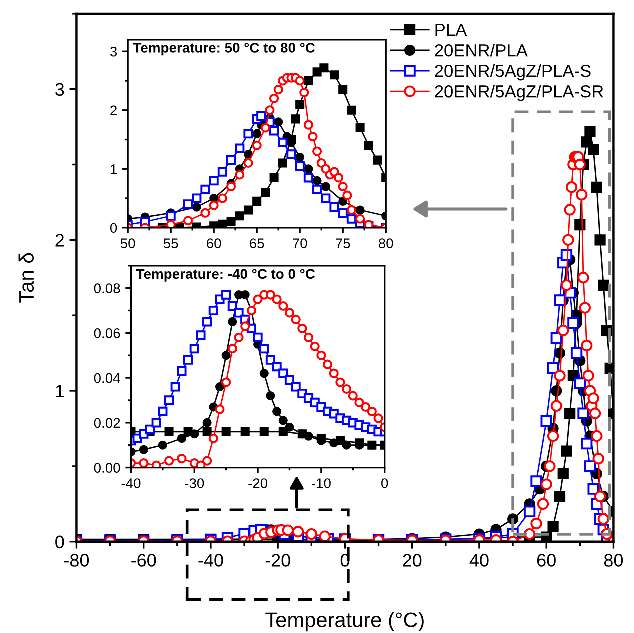 Image resolution: width=634 pixels, height=633 pixels. Describe the element at coordinates (194, 483) in the screenshot. I see `x-tick-label: -30` at that location.